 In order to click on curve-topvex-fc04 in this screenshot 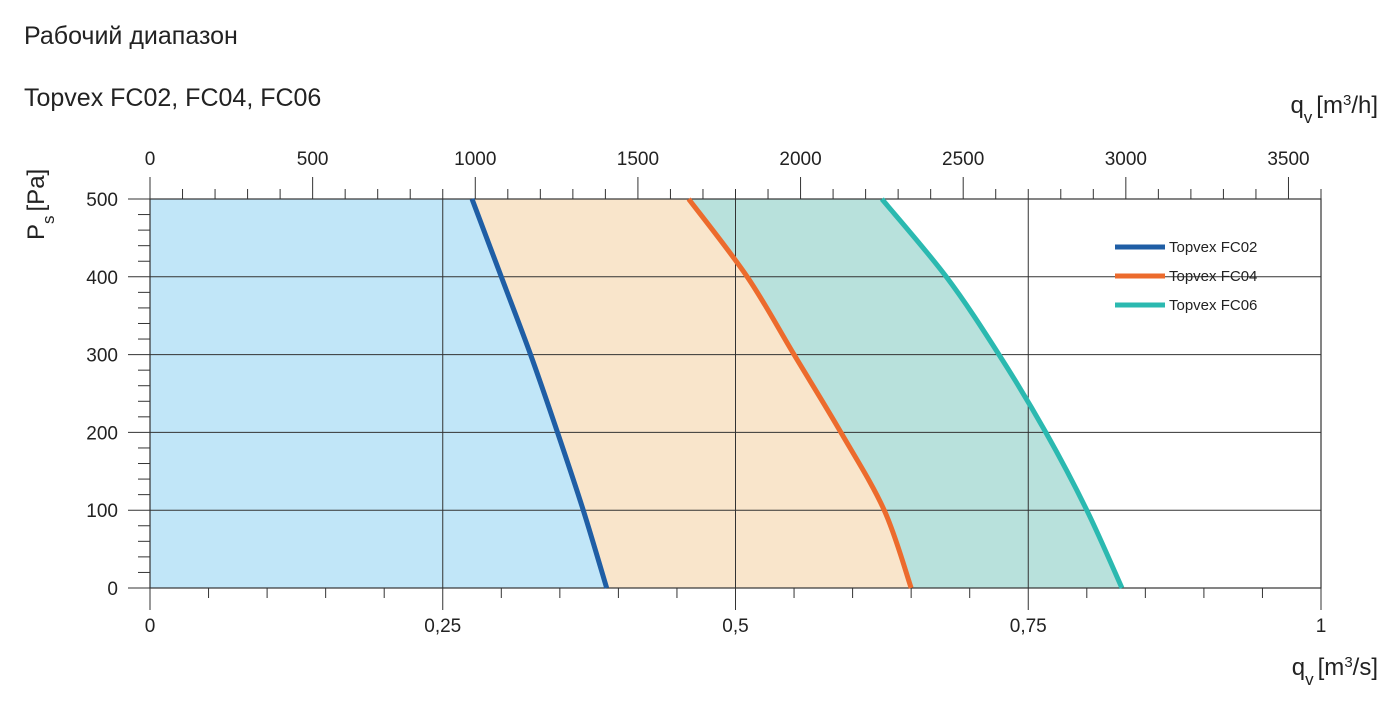, I will do `click(800, 393)`.